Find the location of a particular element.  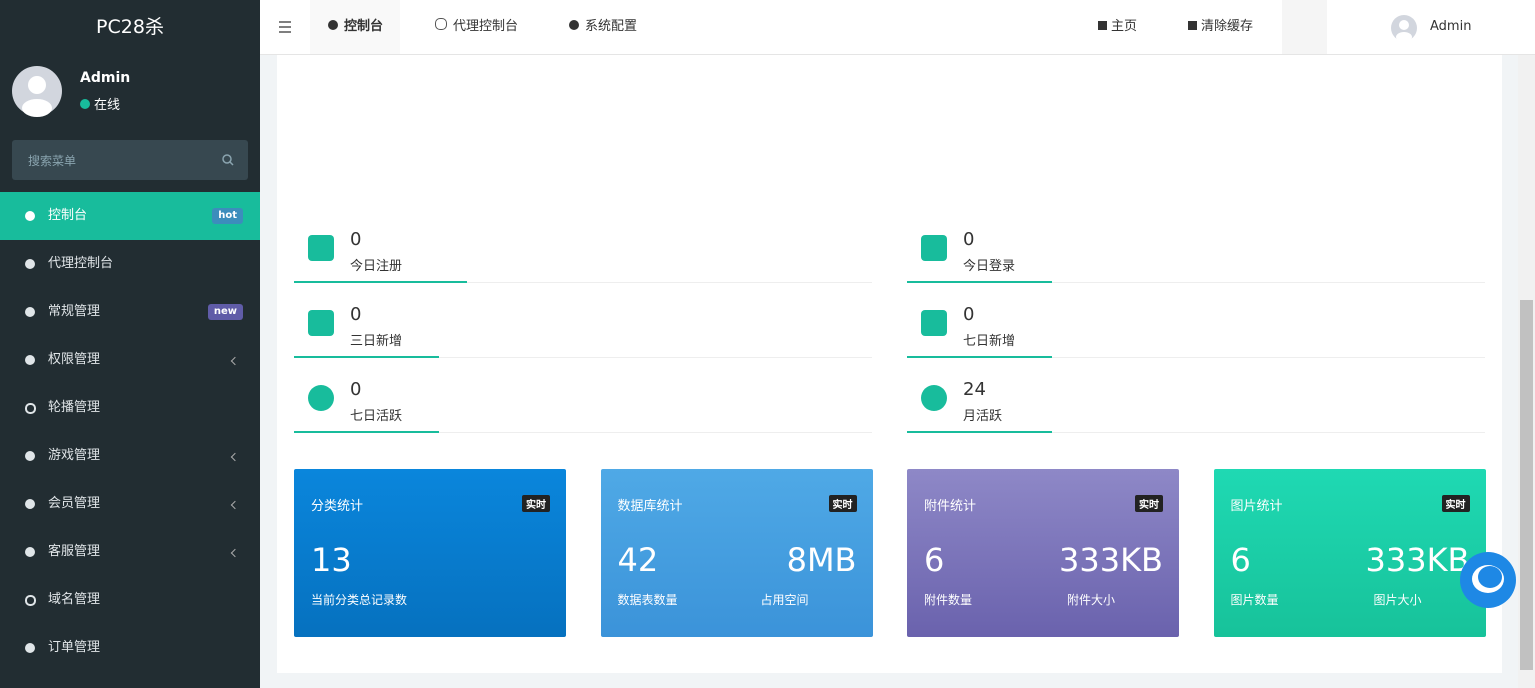

lang-button is located at coordinates (1304, 27).